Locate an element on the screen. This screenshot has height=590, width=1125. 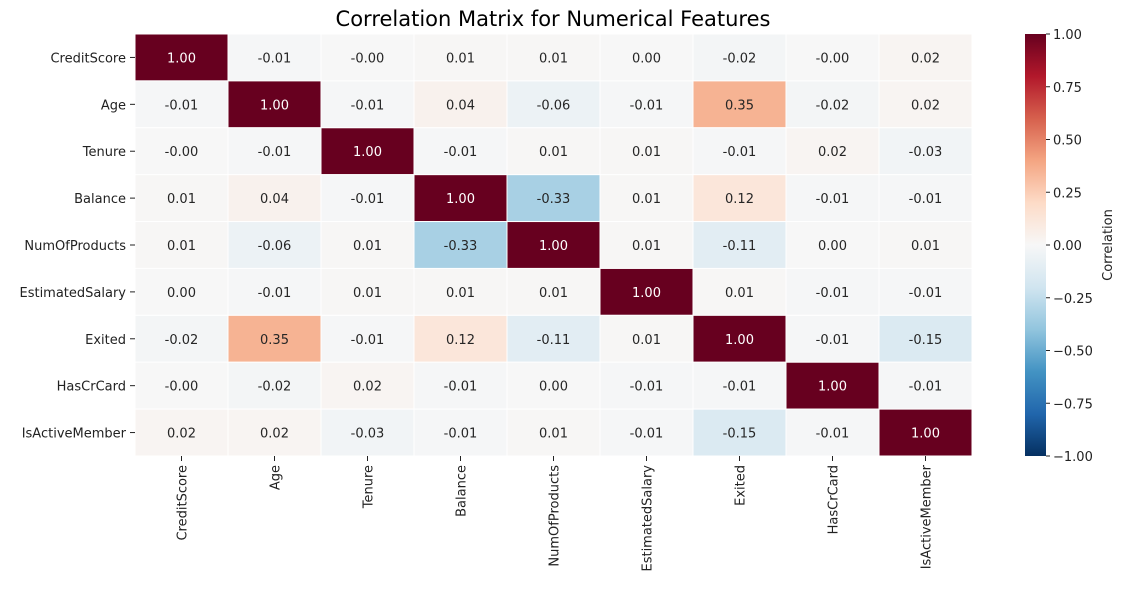
x-tick-label: Exited is located at coordinates (741, 485).